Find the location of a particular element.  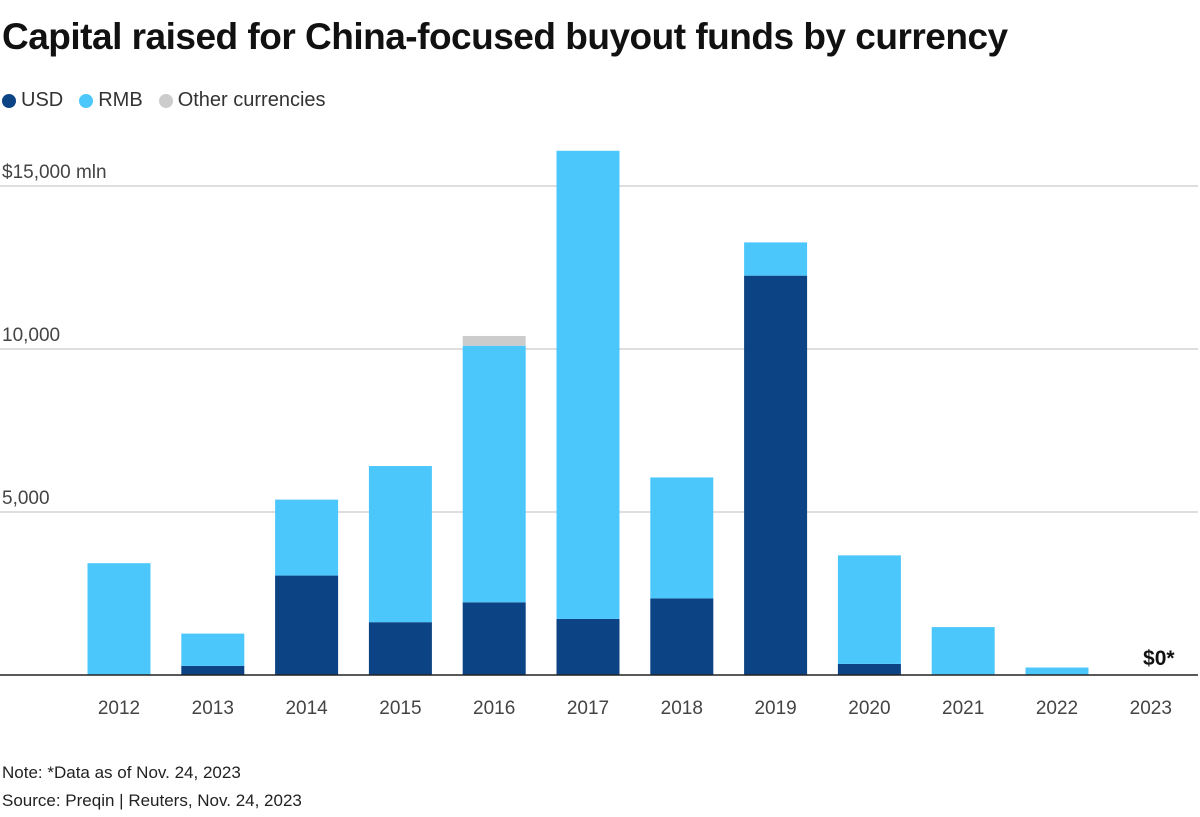

x-tick-label-2017: 2017 is located at coordinates (588, 708).